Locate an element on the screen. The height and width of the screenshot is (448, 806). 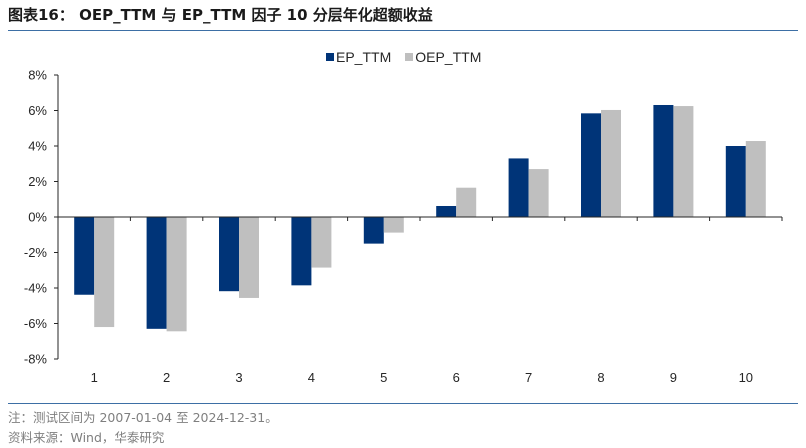
x-tick-label: 5 is located at coordinates (383, 377).